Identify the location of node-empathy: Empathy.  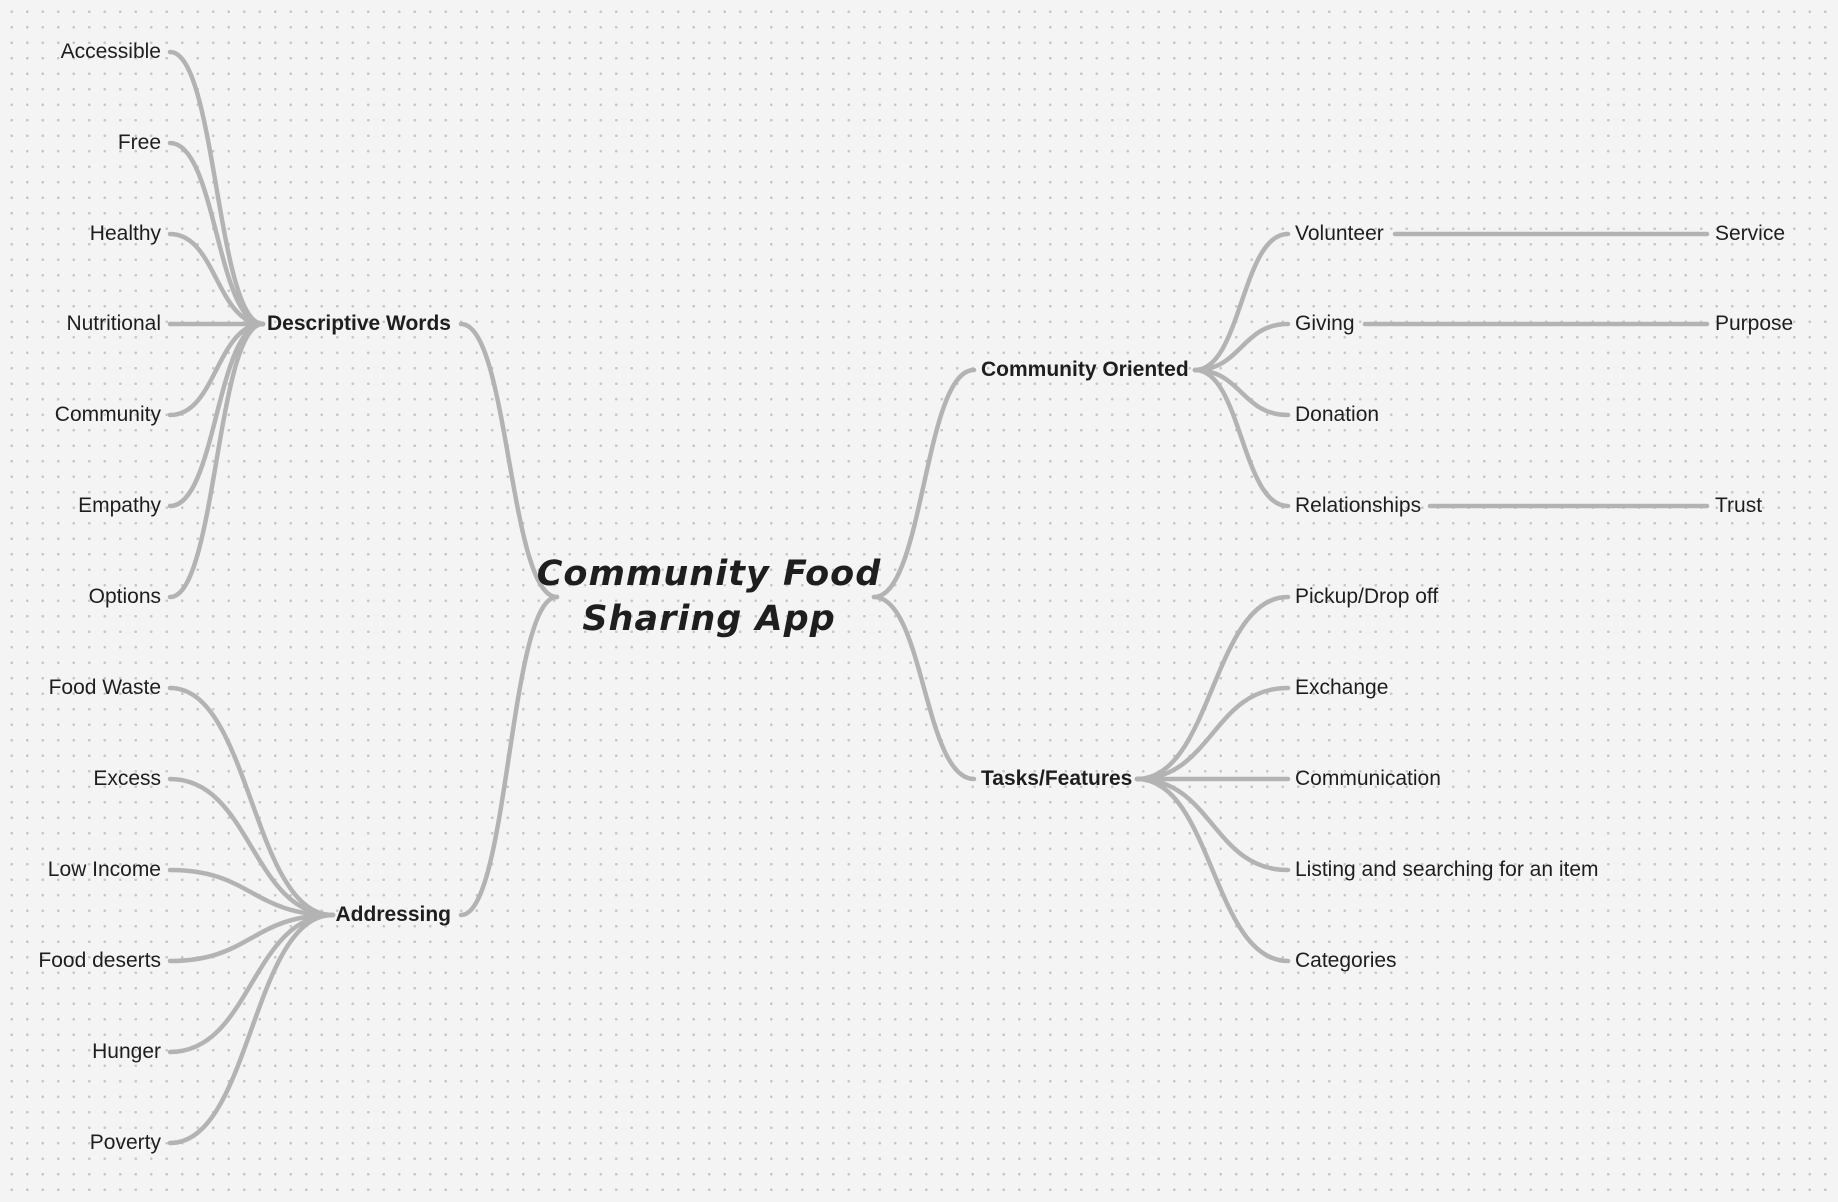
(119, 505).